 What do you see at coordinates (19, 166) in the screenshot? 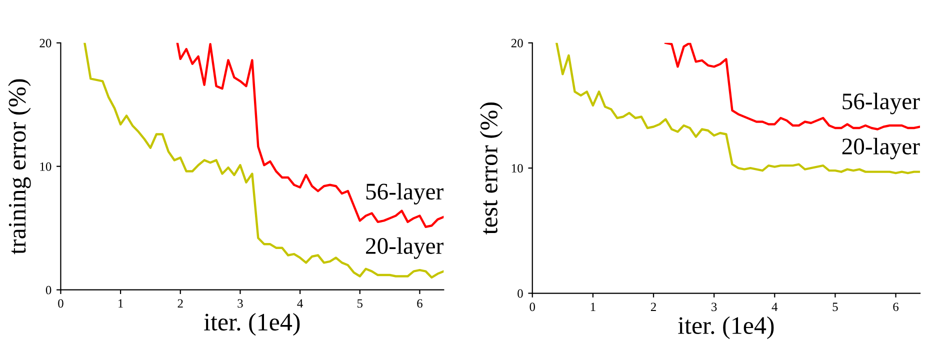
I see `y-axis-title: training error (%)` at bounding box center [19, 166].